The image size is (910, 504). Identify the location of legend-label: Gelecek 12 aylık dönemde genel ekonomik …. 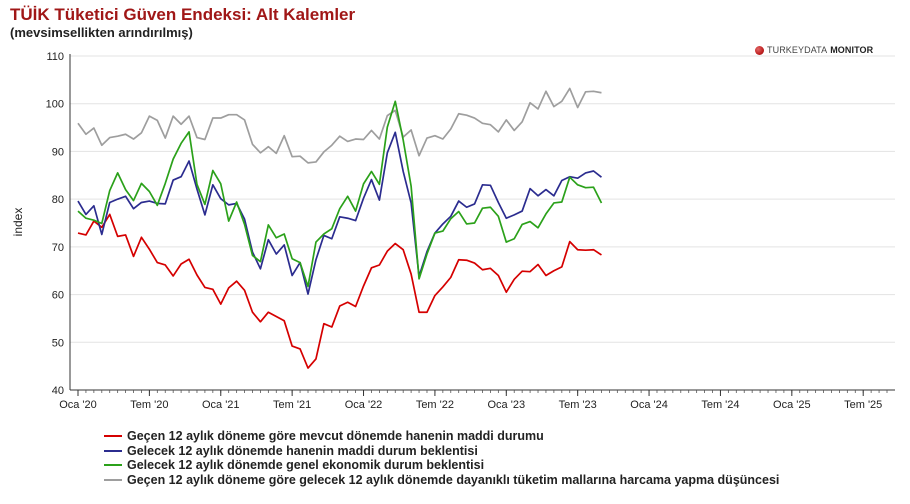
(306, 465).